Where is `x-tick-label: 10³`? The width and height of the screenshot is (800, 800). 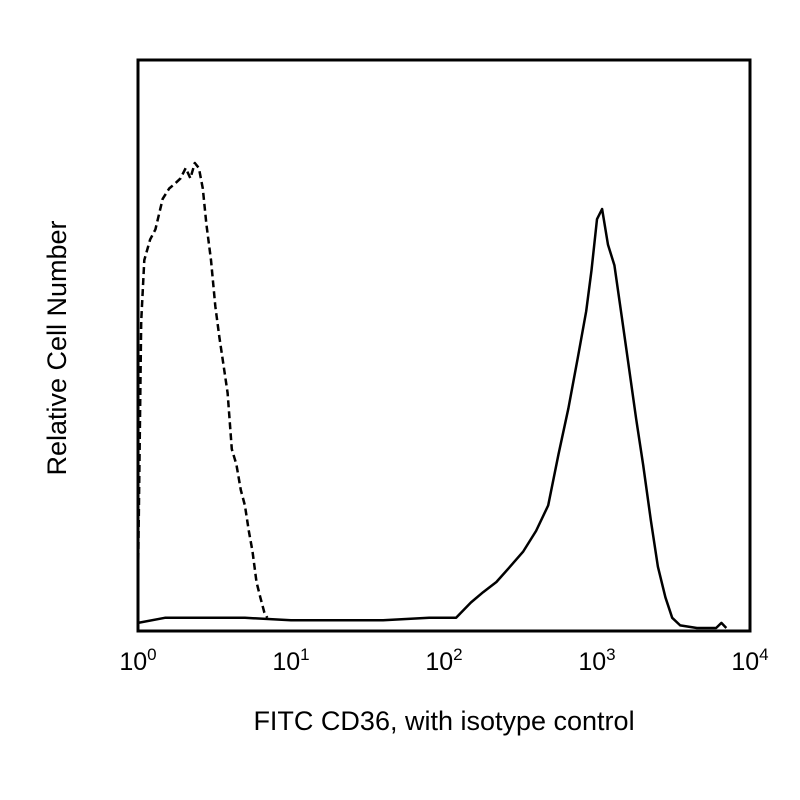
x-tick-label: 10³ is located at coordinates (596, 660).